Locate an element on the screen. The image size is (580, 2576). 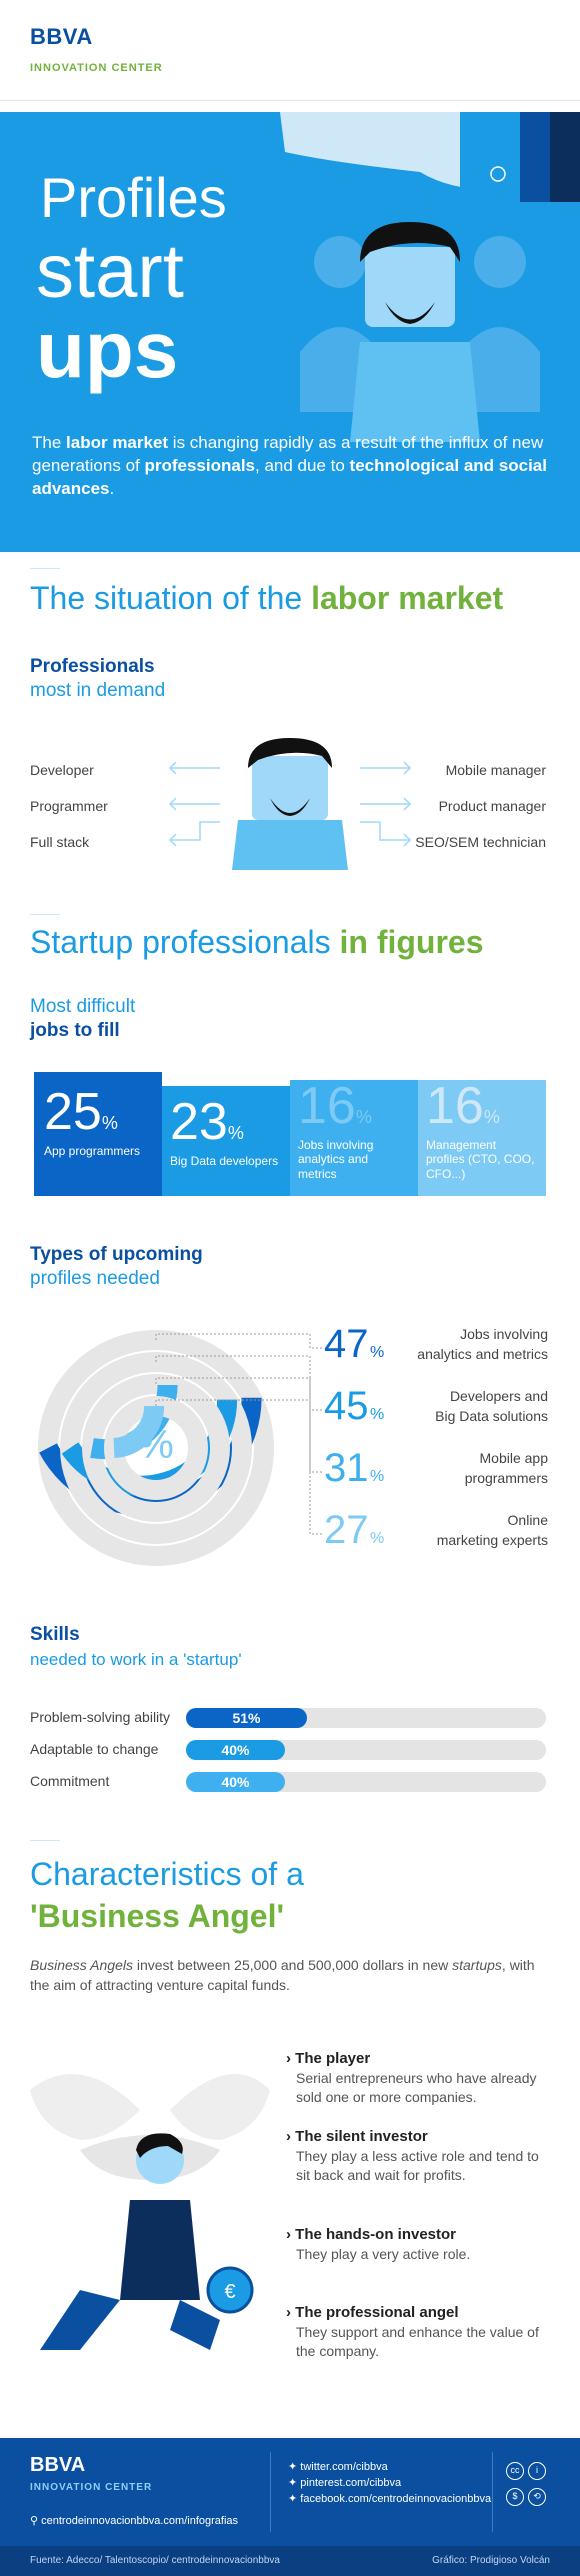
skill-bar-fill: 51% is located at coordinates (246, 1718).